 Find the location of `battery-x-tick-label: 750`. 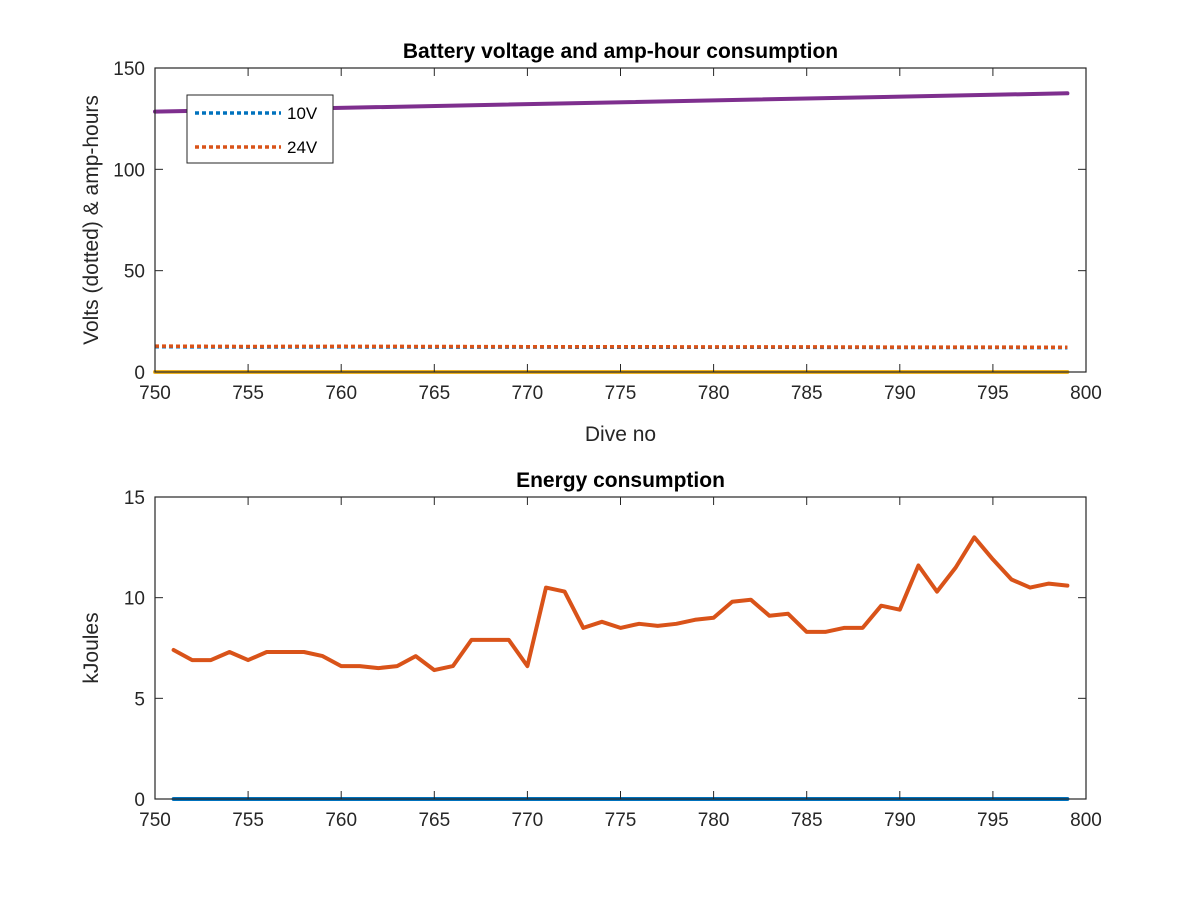

battery-x-tick-label: 750 is located at coordinates (155, 393).